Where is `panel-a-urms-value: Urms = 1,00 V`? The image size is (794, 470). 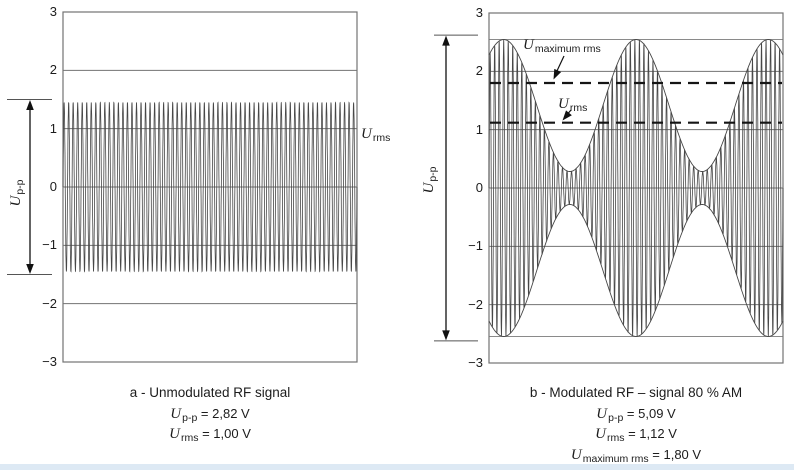
panel-a-urms-value: Urms = 1,00 V is located at coordinates (210, 434).